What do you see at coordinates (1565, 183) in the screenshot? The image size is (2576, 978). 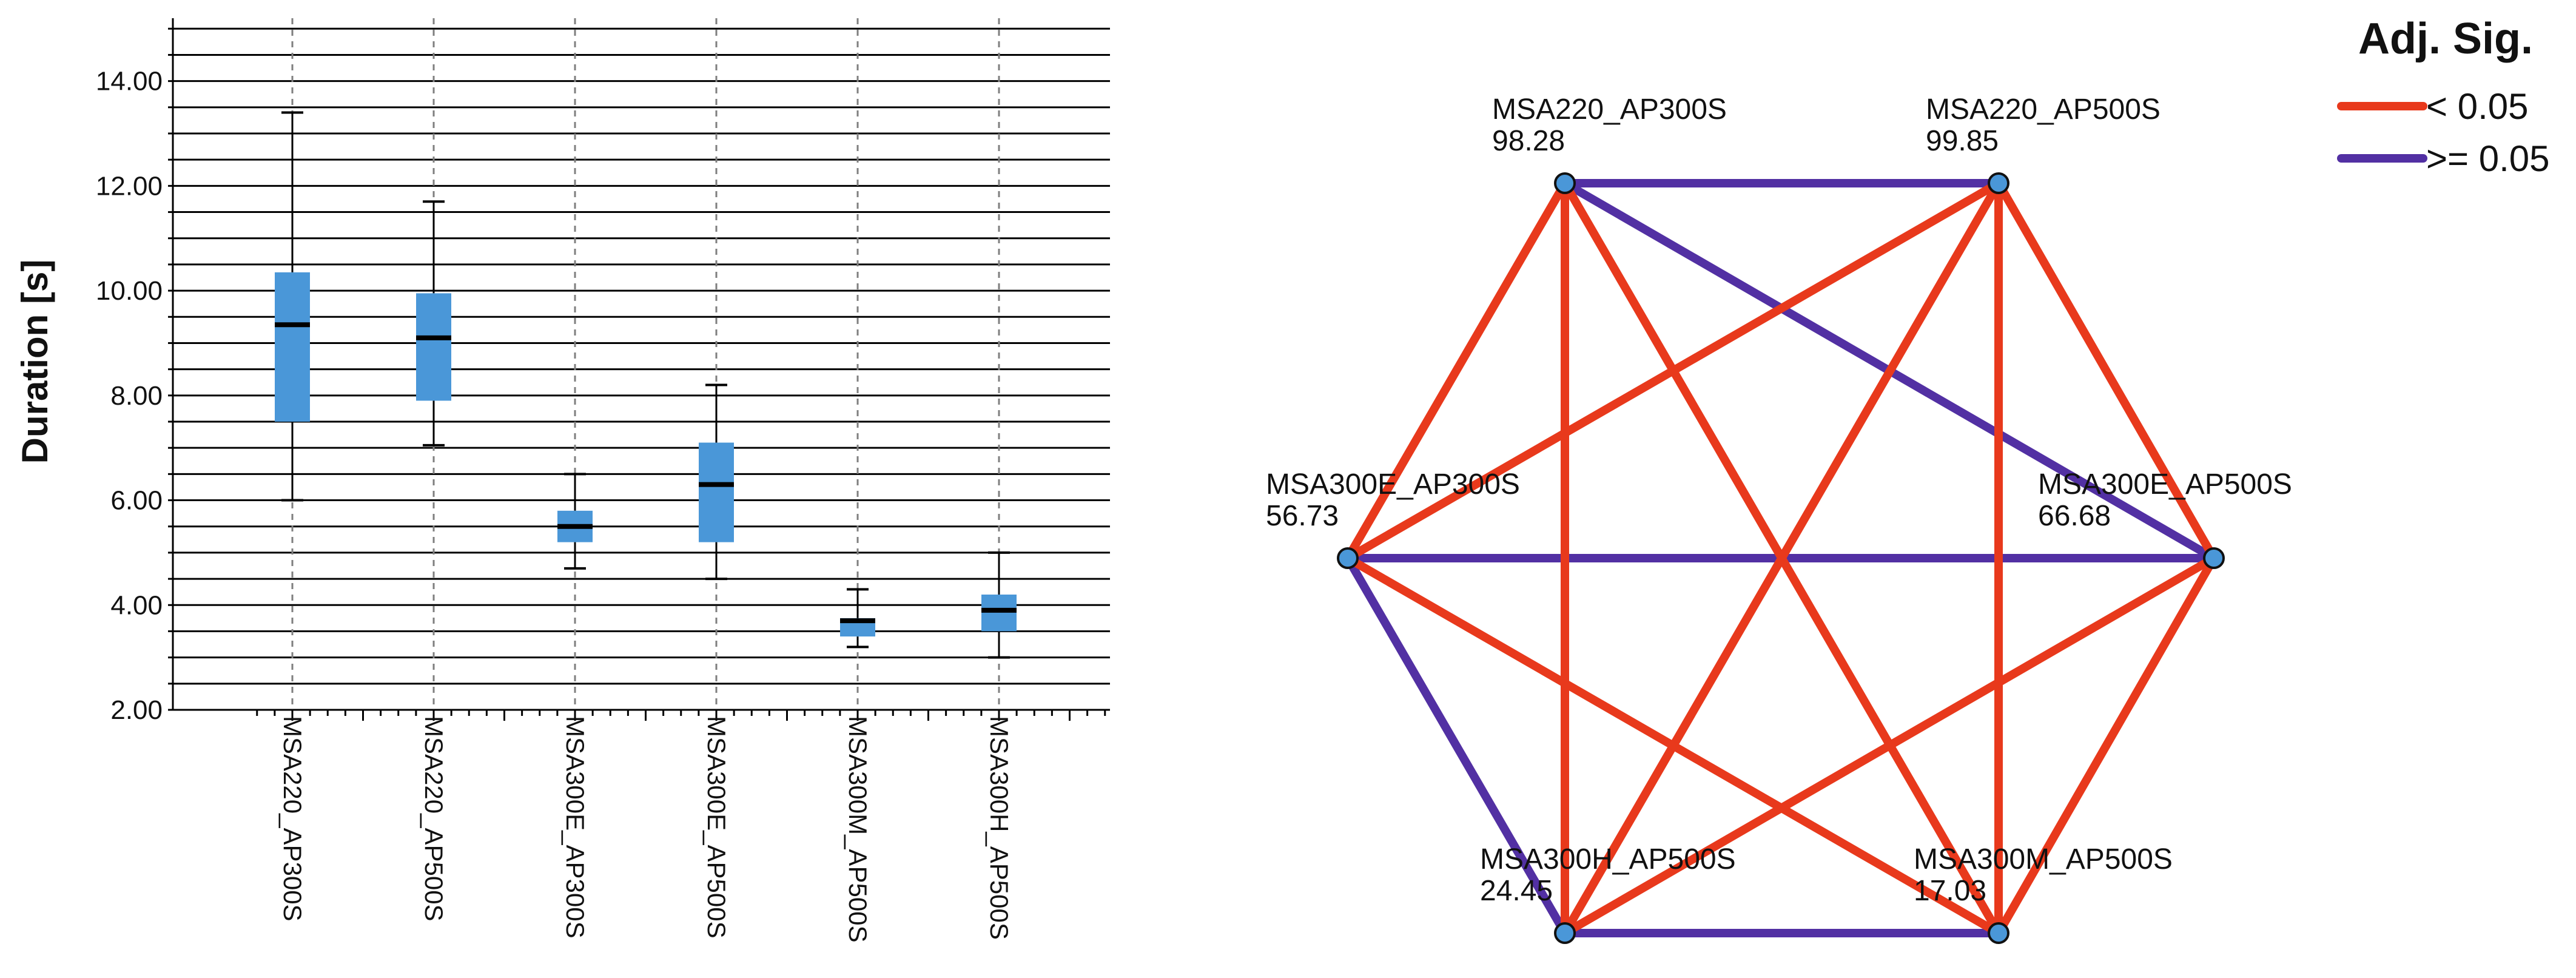 I see `node-MSA220_AP300S` at bounding box center [1565, 183].